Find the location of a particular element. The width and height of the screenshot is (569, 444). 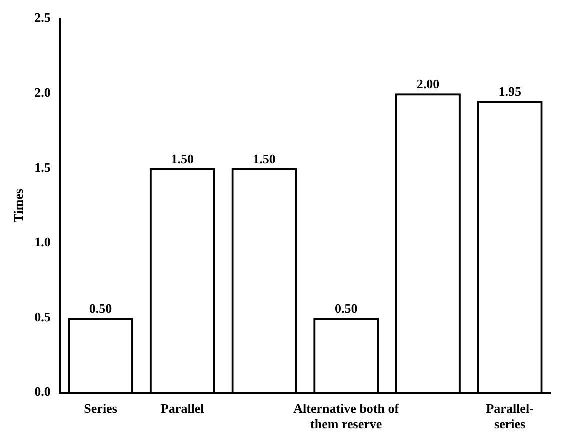

y-tick-label: 0.5 is located at coordinates (43, 316).